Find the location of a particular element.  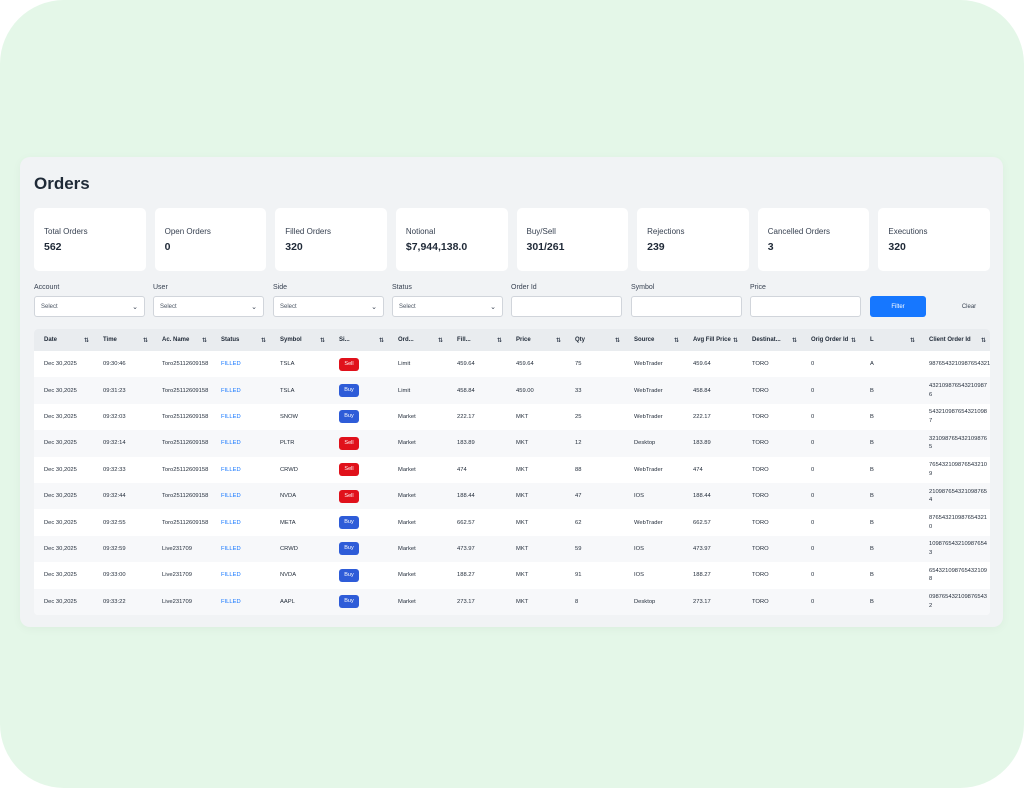

status-select-value: Select is located at coordinates (407, 306).